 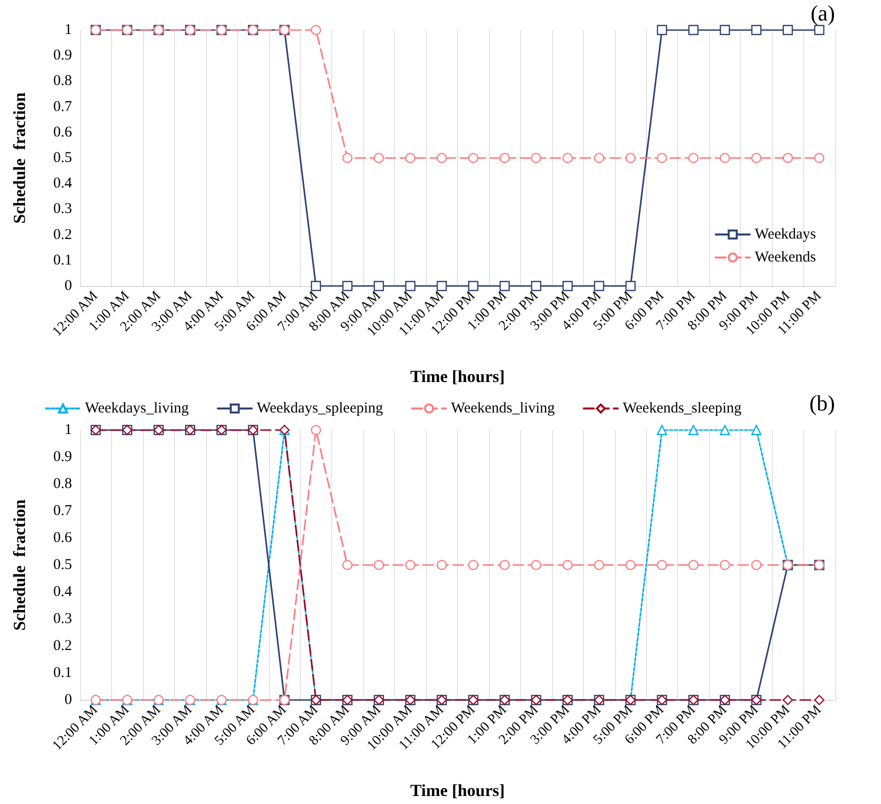 What do you see at coordinates (137, 408) in the screenshot?
I see `legend-label: Weekdays_living` at bounding box center [137, 408].